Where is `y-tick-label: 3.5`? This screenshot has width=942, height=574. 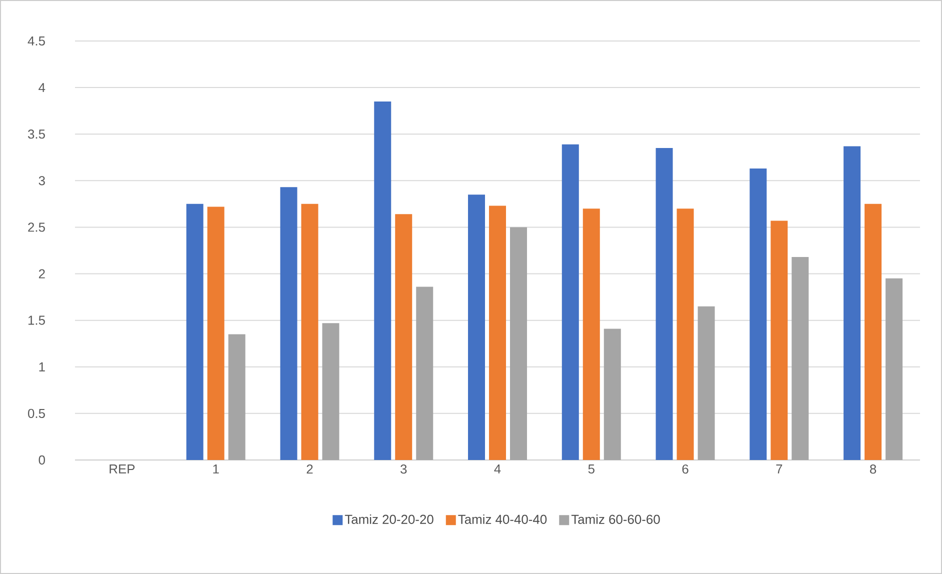
y-tick-label: 3.5 is located at coordinates (36, 134).